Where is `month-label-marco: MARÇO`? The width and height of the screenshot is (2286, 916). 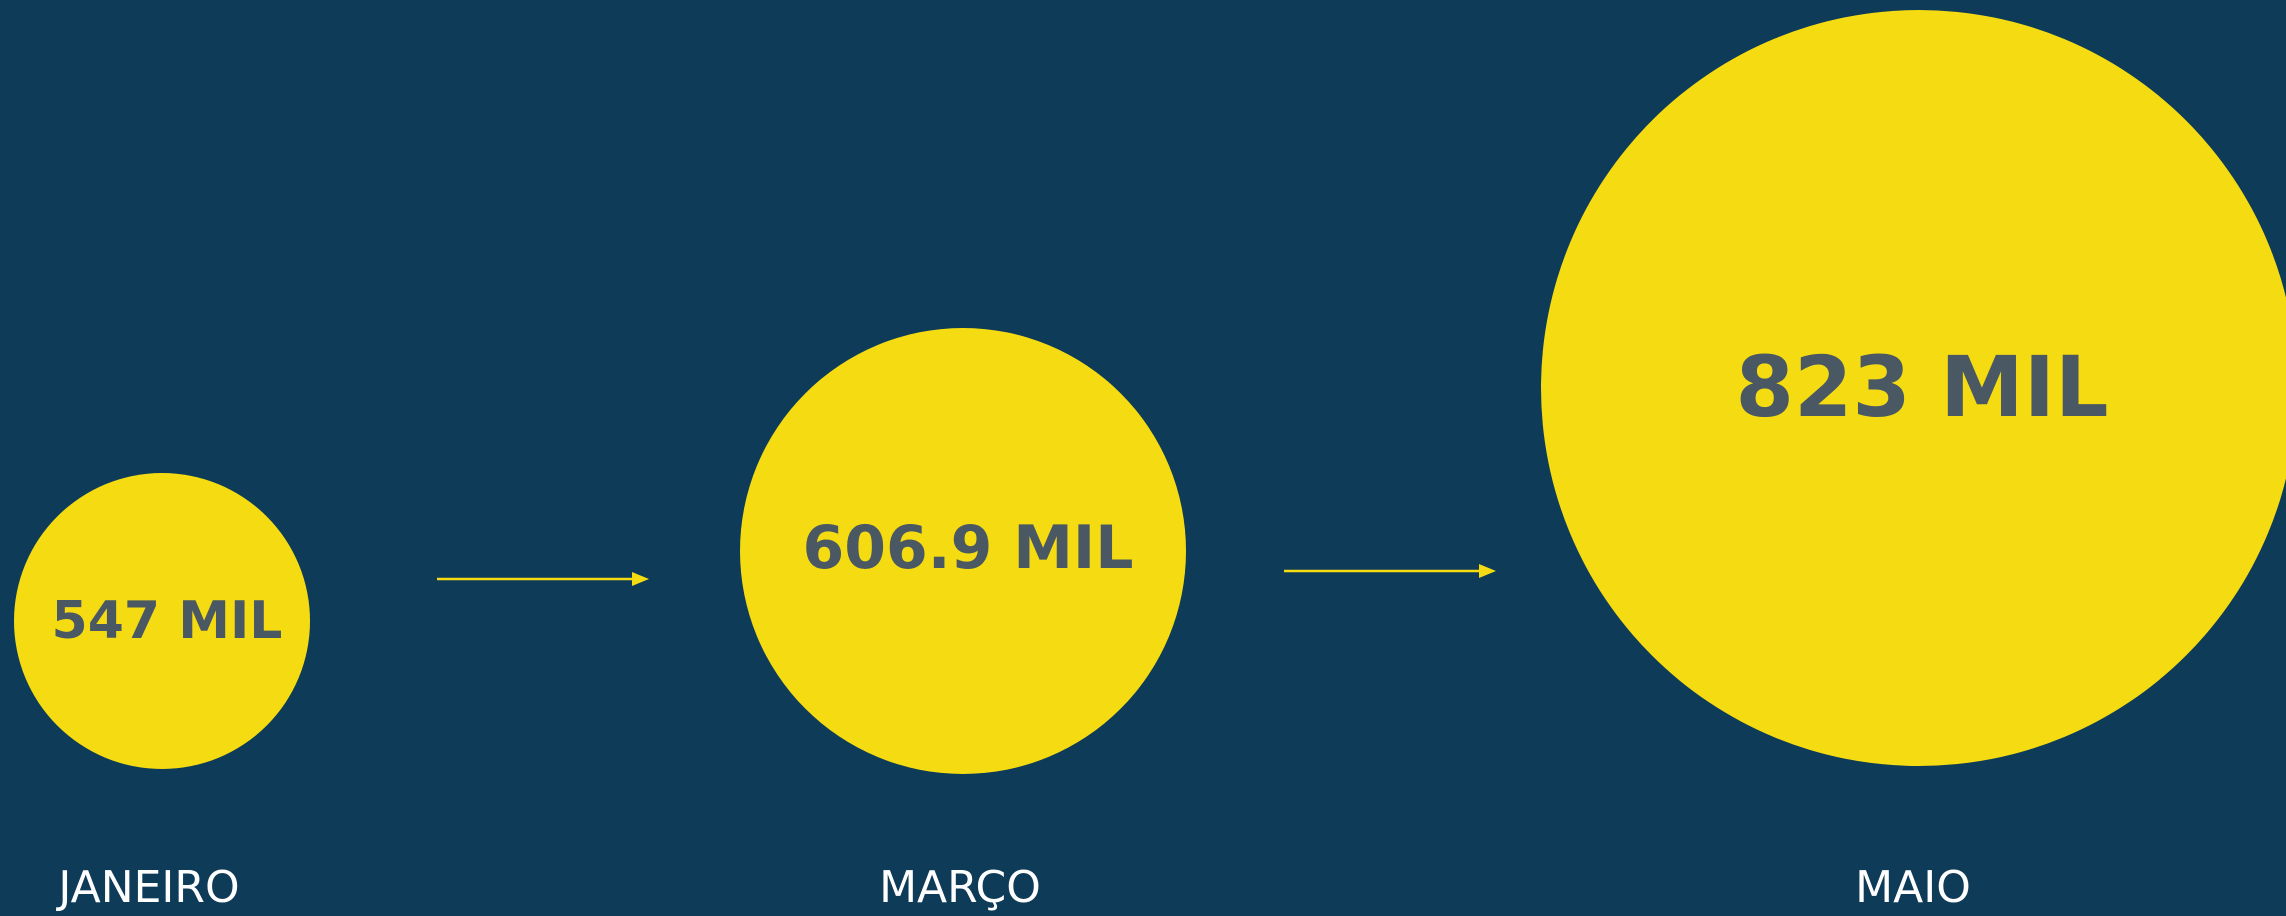
month-label-marco: MARÇO is located at coordinates (960, 887).